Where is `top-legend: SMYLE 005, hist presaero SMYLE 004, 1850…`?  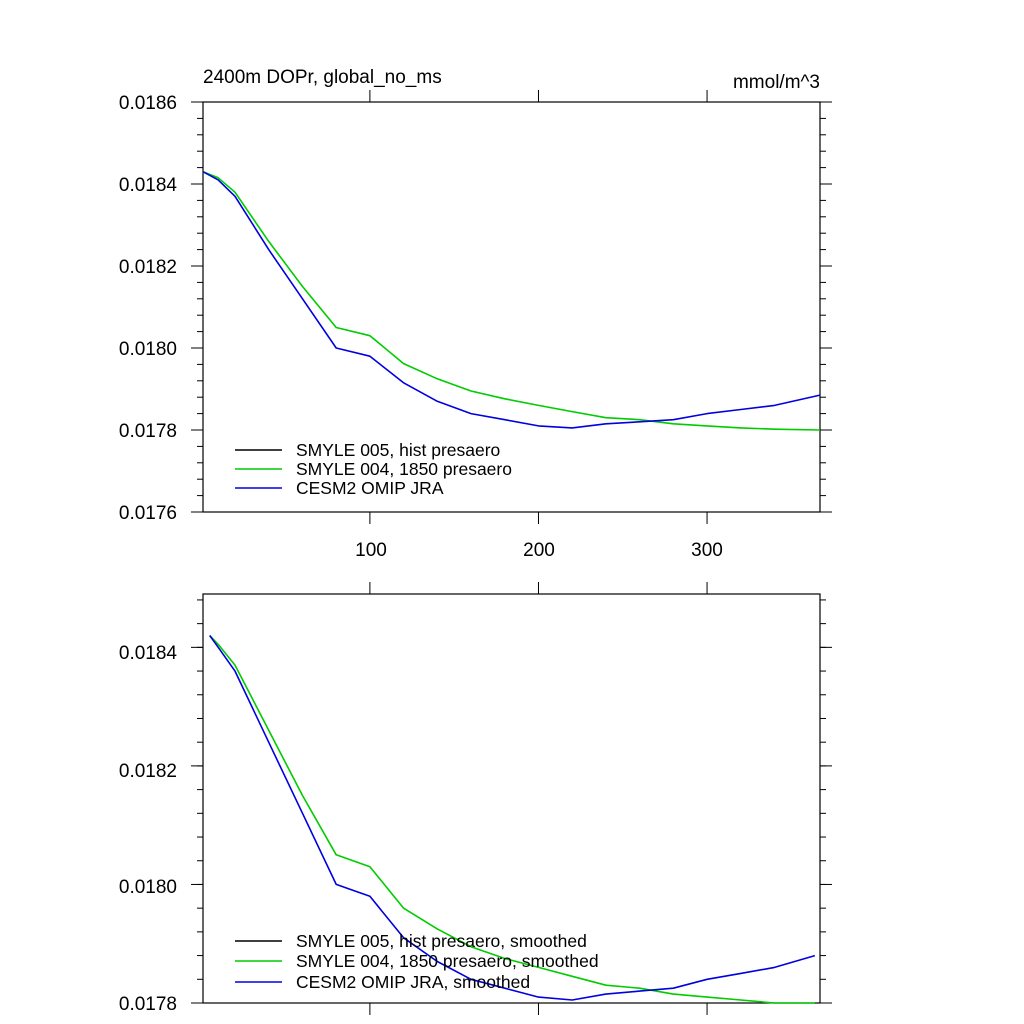
top-legend: SMYLE 005, hist presaero SMYLE 004, 1850… is located at coordinates (373, 469).